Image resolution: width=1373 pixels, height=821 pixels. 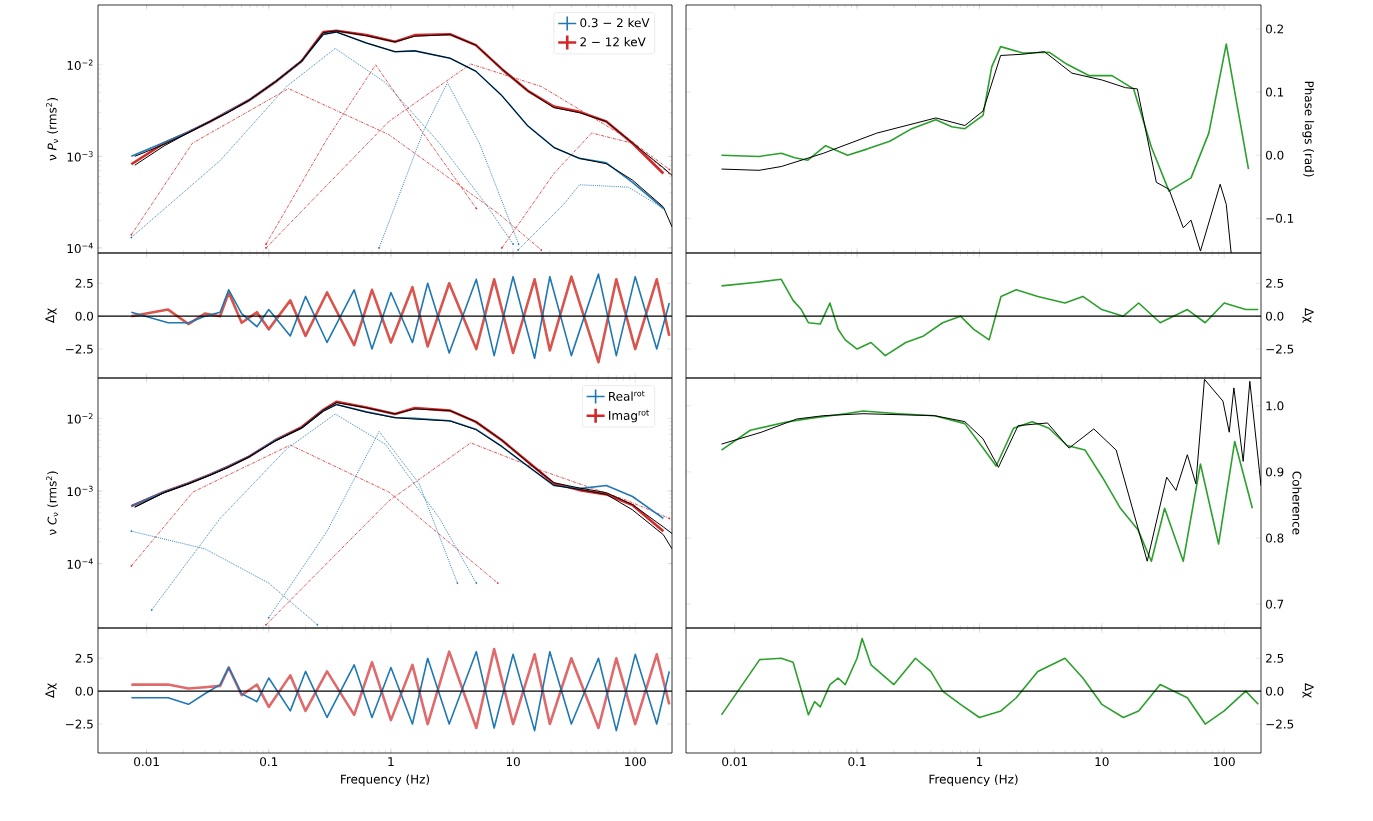 I want to click on y-tick-label: 1.0, so click(x=1275, y=406).